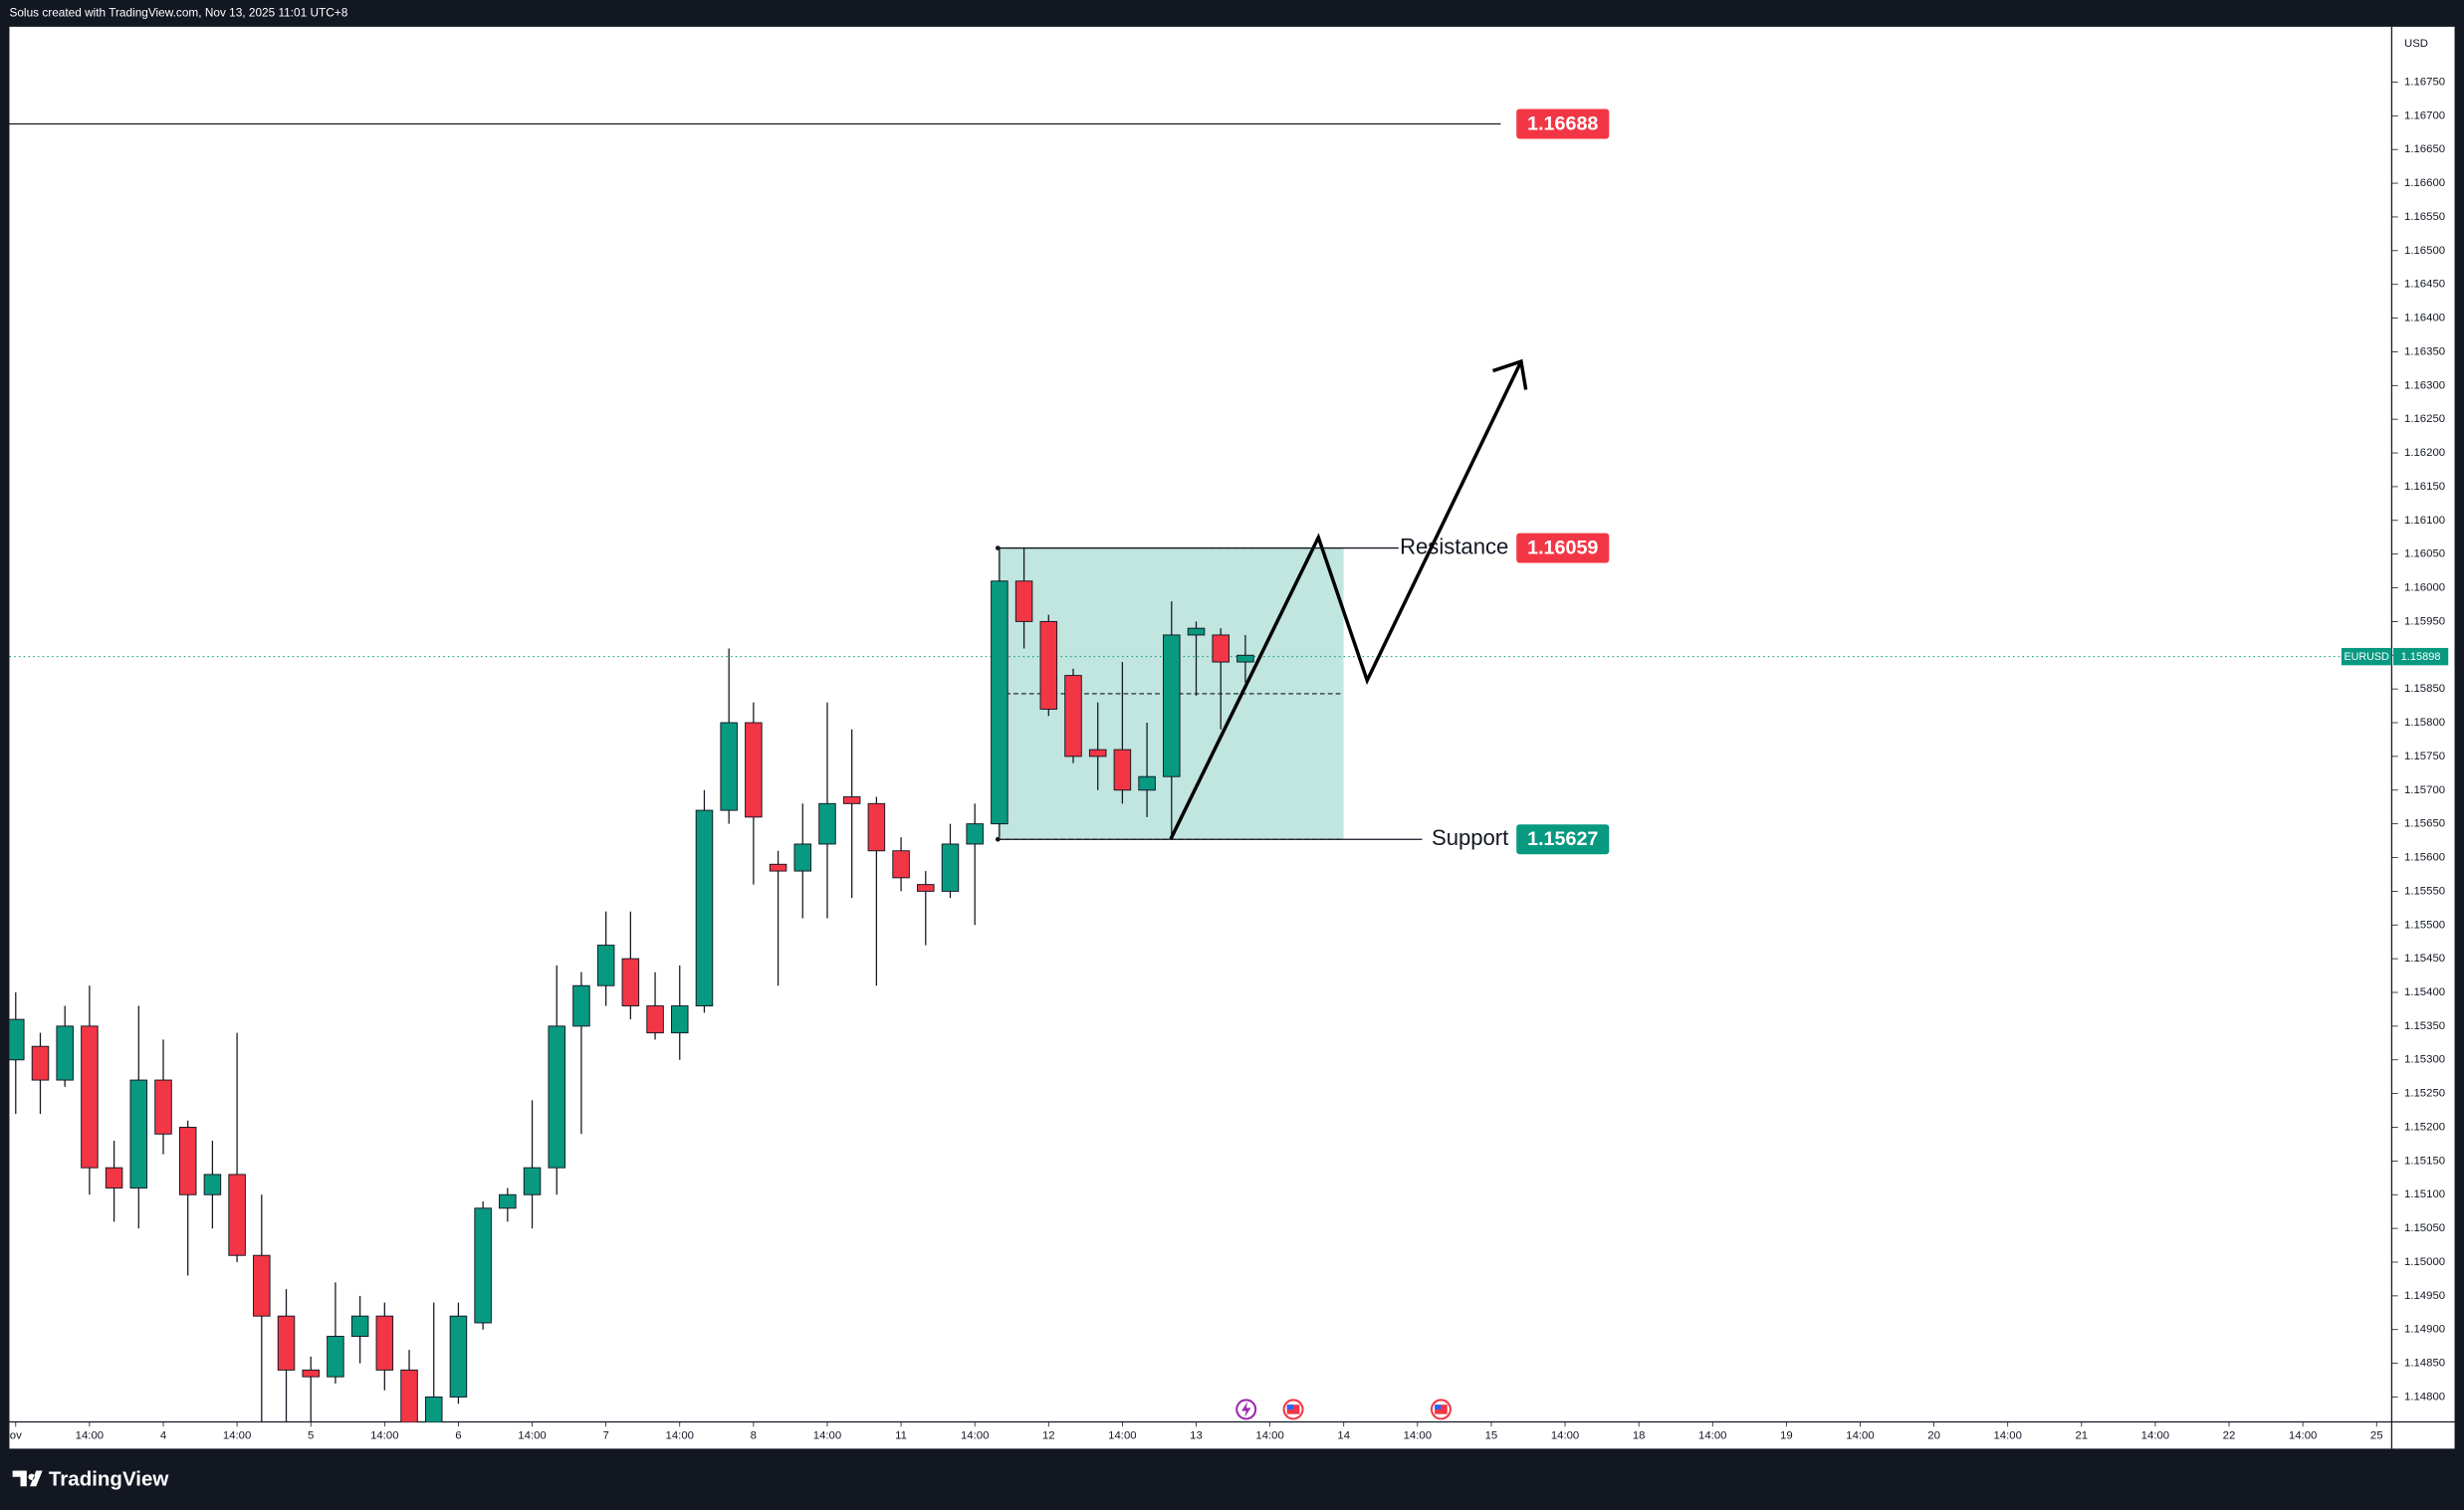 The height and width of the screenshot is (1510, 2464). Describe the element at coordinates (1245, 1409) in the screenshot. I see `event-icon-bolt` at that location.